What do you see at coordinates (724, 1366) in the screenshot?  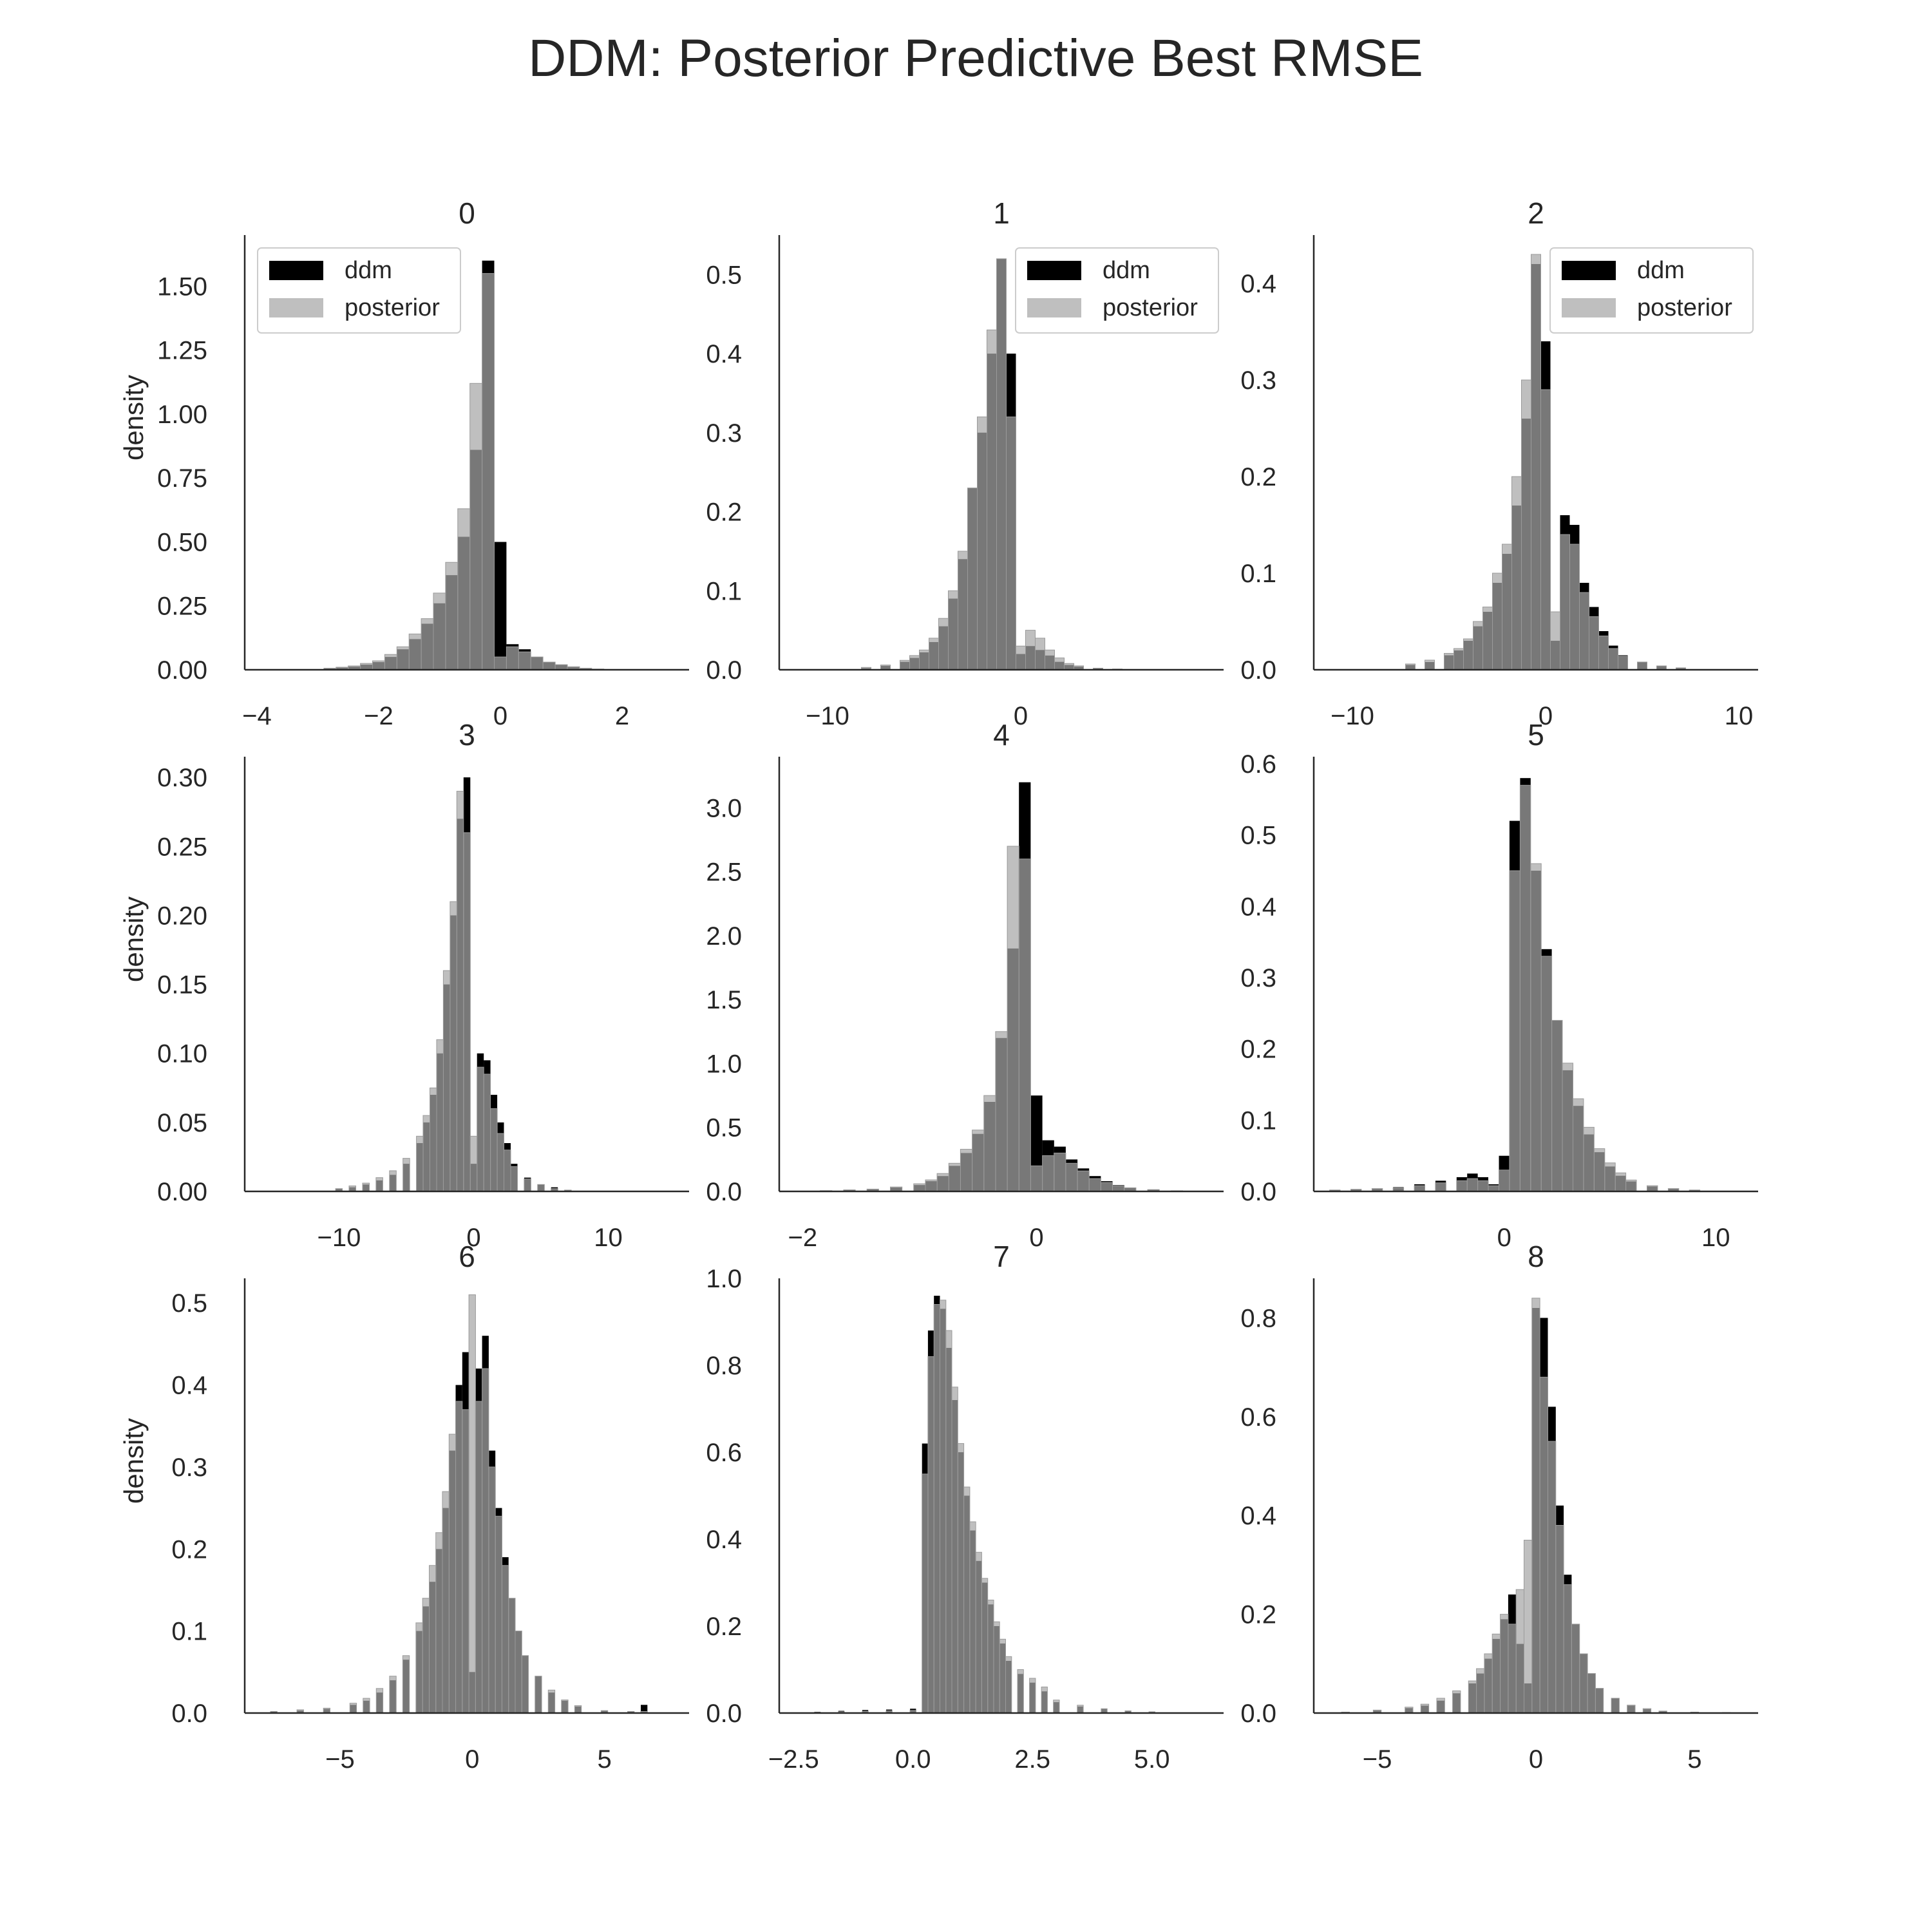 I see `y-tick-label: 0.8` at bounding box center [724, 1366].